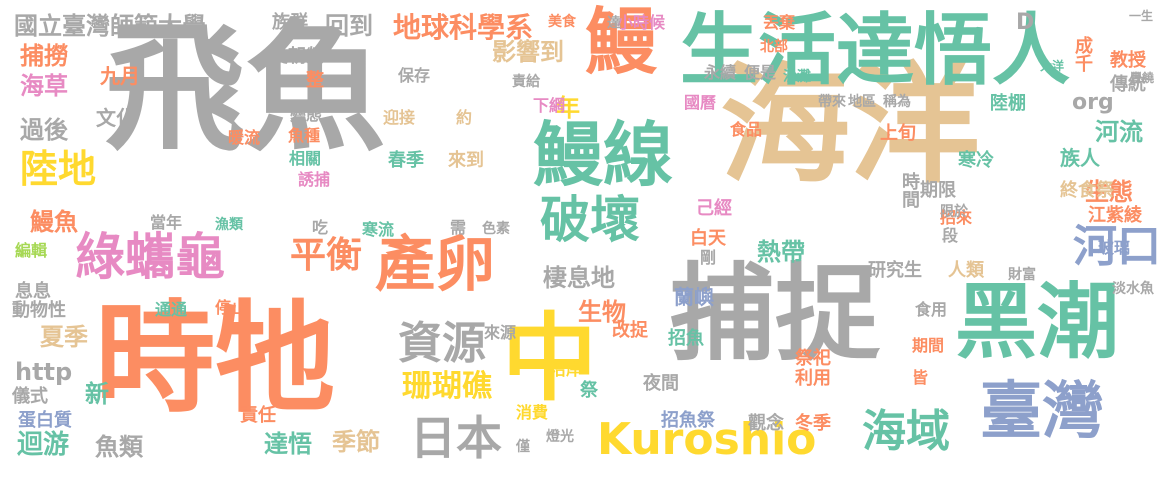 This screenshot has width=1175, height=482. I want to click on word: 玻璃, so click(1114, 247).